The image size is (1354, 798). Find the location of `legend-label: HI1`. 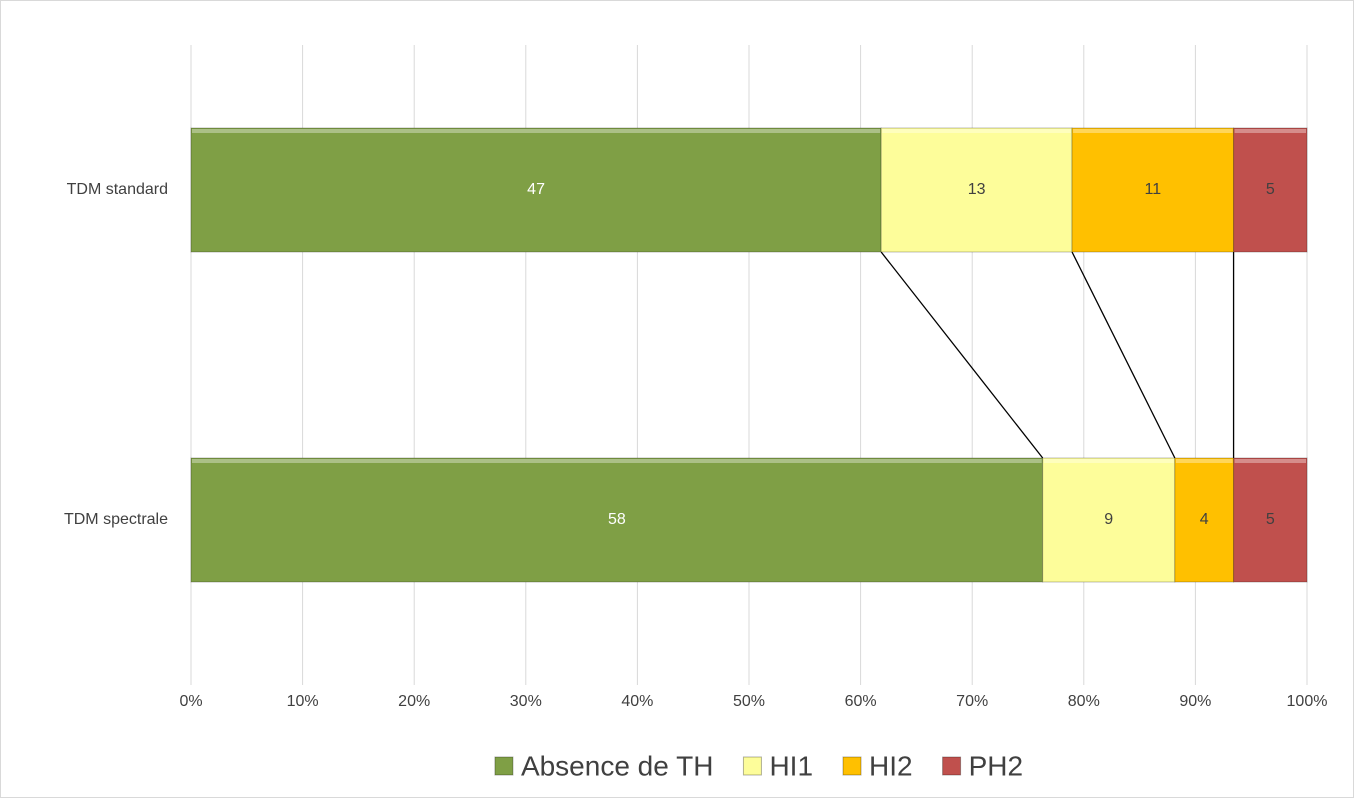

legend-label: HI1 is located at coordinates (791, 765).